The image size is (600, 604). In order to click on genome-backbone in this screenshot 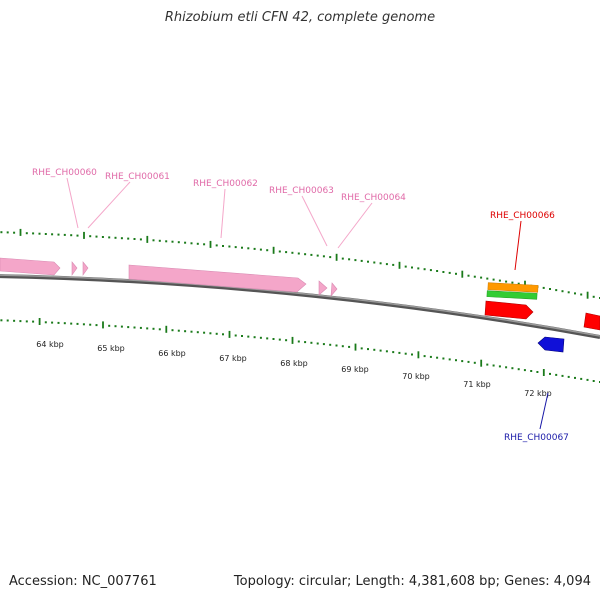, I will do `click(300, 306)`.